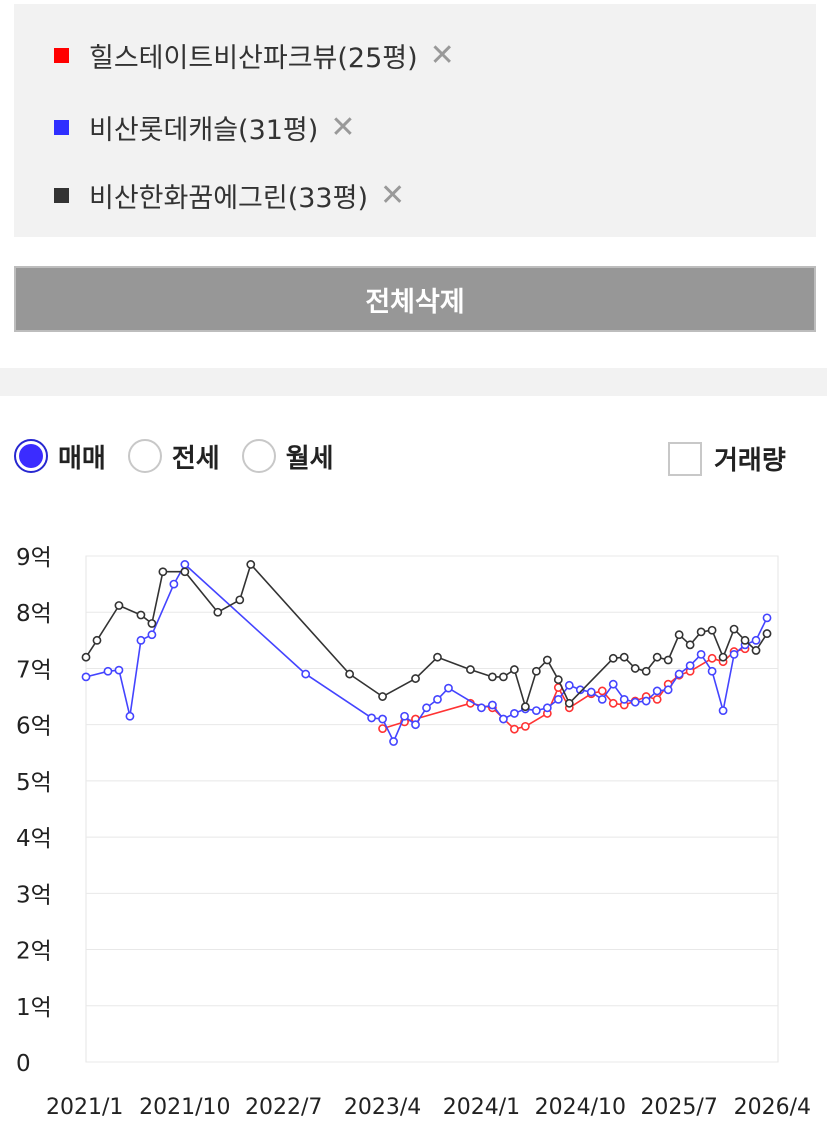 The height and width of the screenshot is (1128, 827). I want to click on y-tick-label: 7억, so click(34, 670).